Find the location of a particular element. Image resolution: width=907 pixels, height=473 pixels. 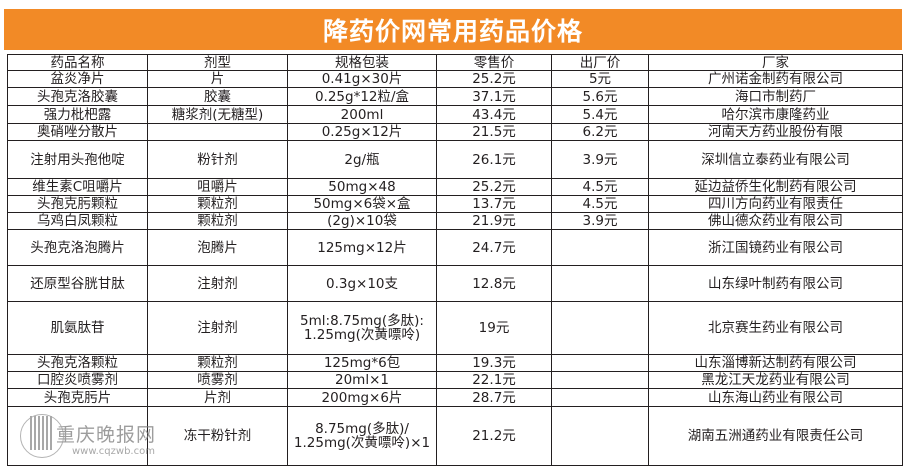

cell-manufacturer: 山东淄博新达制药有限公司 is located at coordinates (775, 363).